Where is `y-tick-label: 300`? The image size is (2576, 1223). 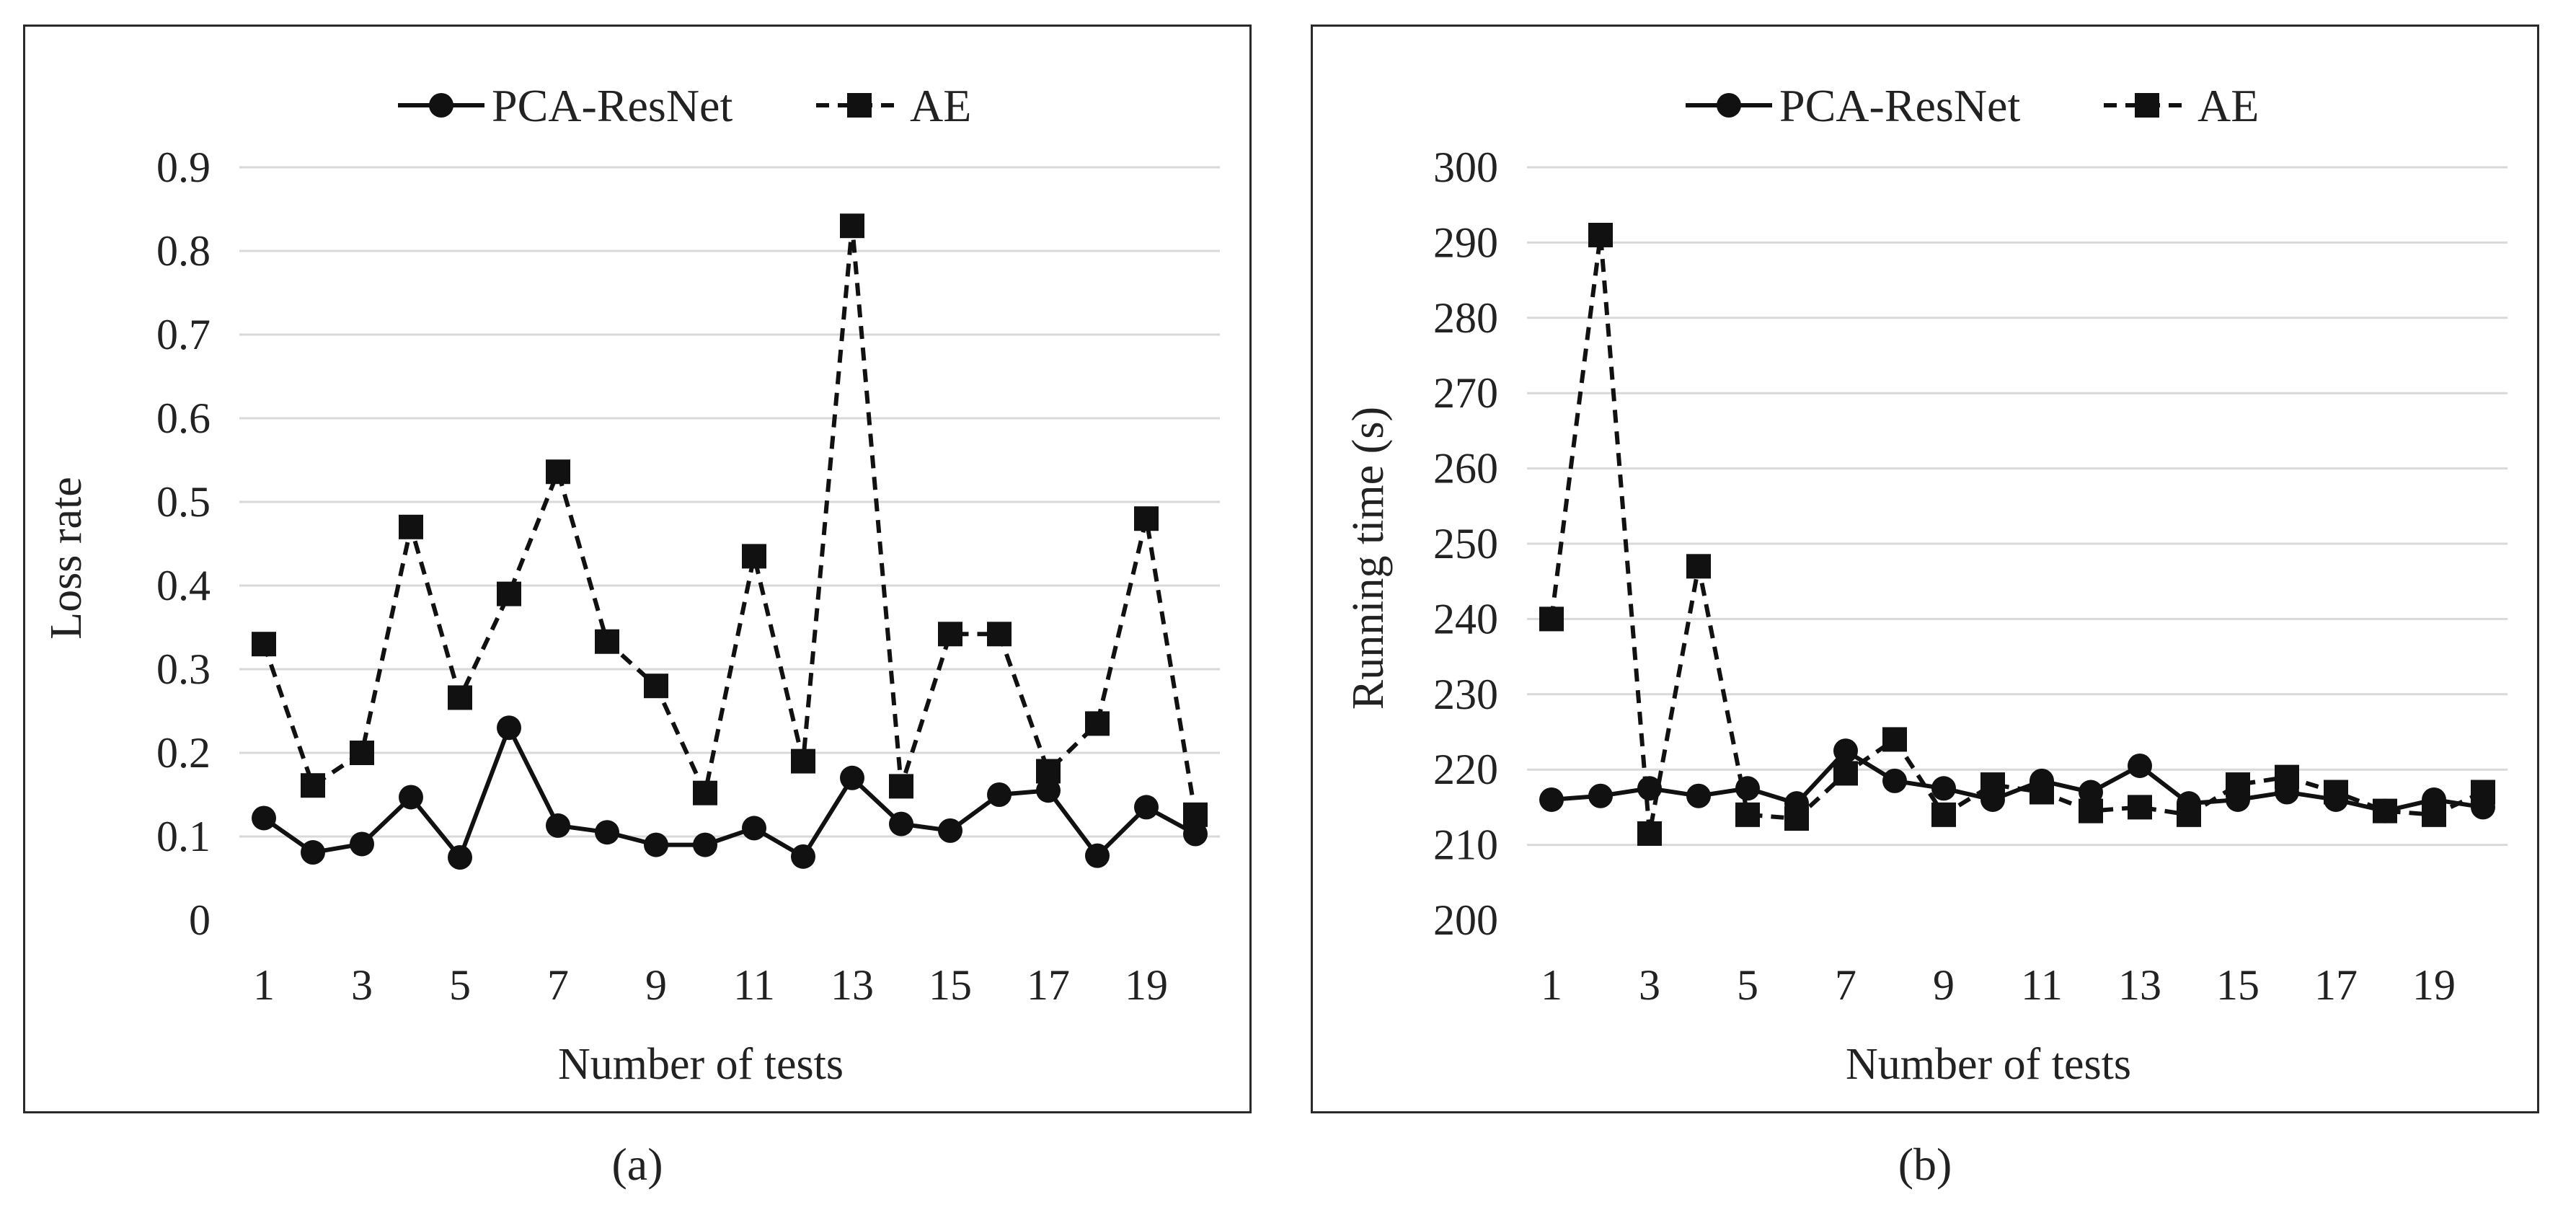
y-tick-label: 300 is located at coordinates (1465, 167).